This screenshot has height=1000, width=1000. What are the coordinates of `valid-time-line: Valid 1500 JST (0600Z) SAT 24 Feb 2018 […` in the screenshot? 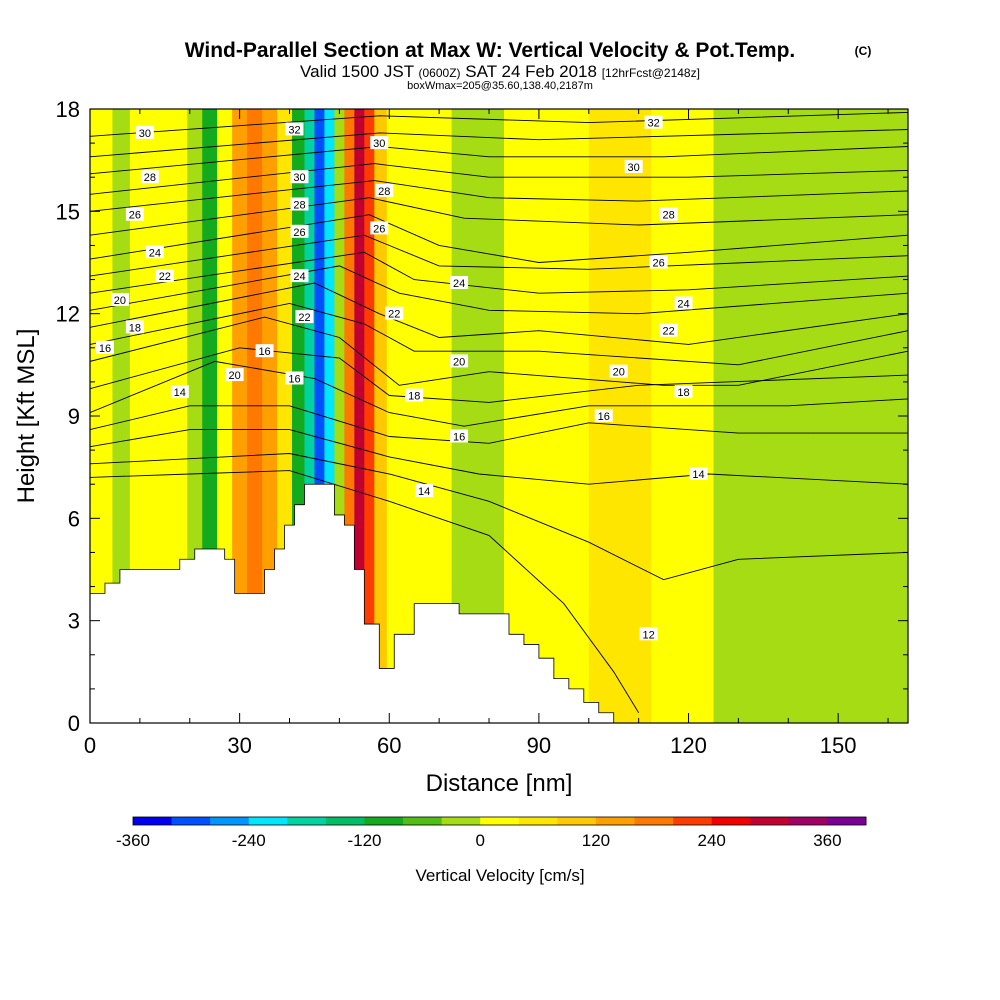 It's located at (500, 71).